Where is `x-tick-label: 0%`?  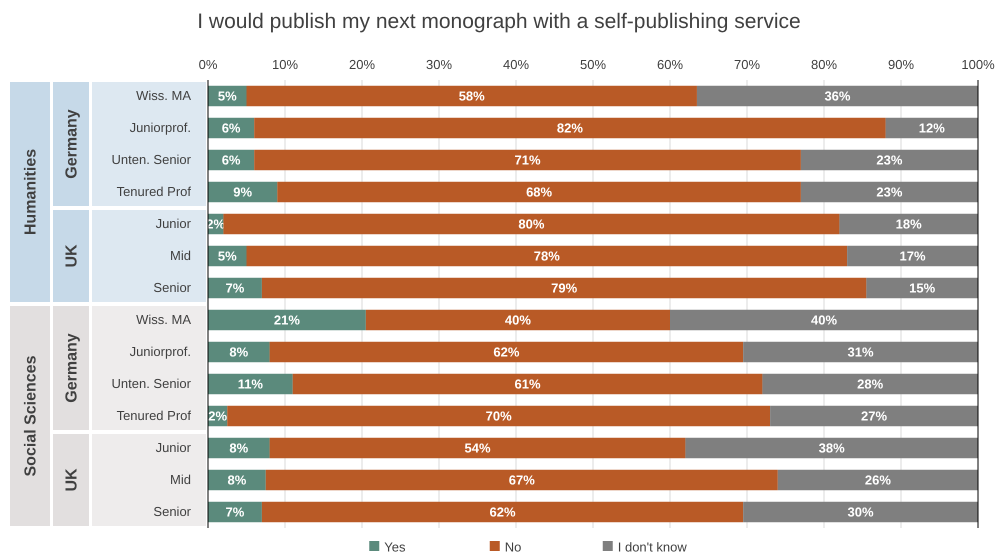
x-tick-label: 0% is located at coordinates (208, 64).